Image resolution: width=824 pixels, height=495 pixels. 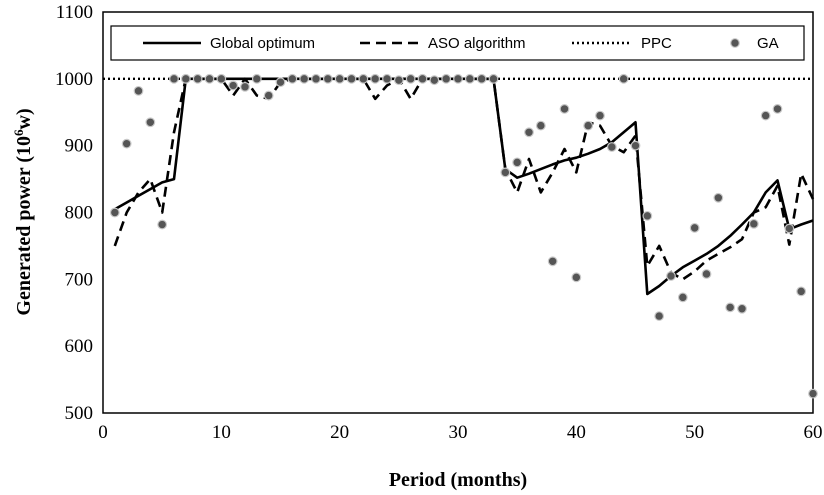 I want to click on legend: Global optimum ASO algorithm PPC GA, so click(x=457, y=43).